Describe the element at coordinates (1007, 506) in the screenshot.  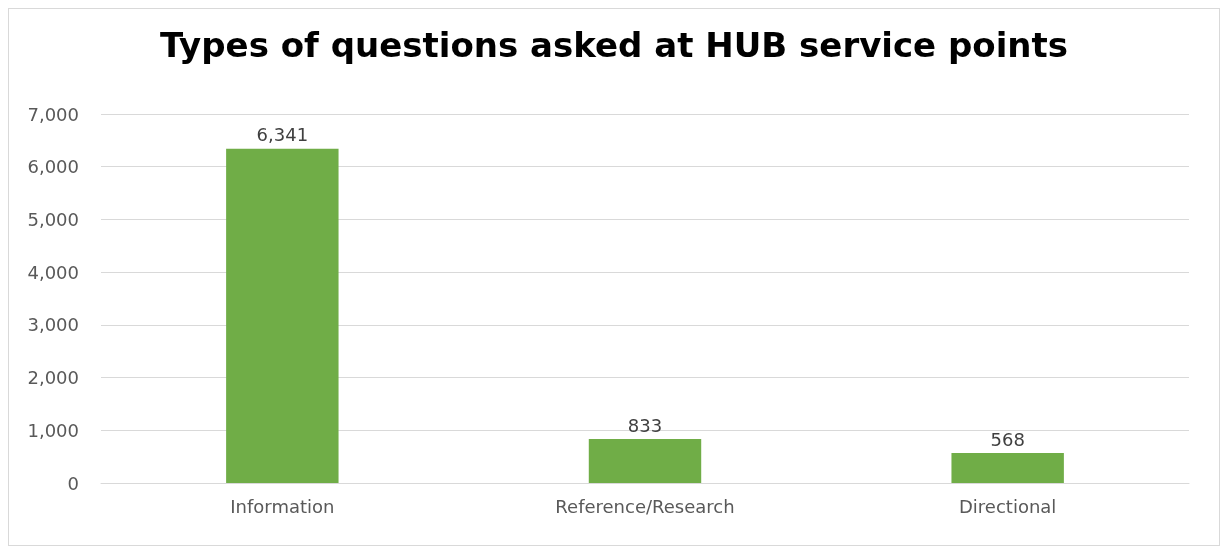
I see `x-tick-label: Directional` at that location.